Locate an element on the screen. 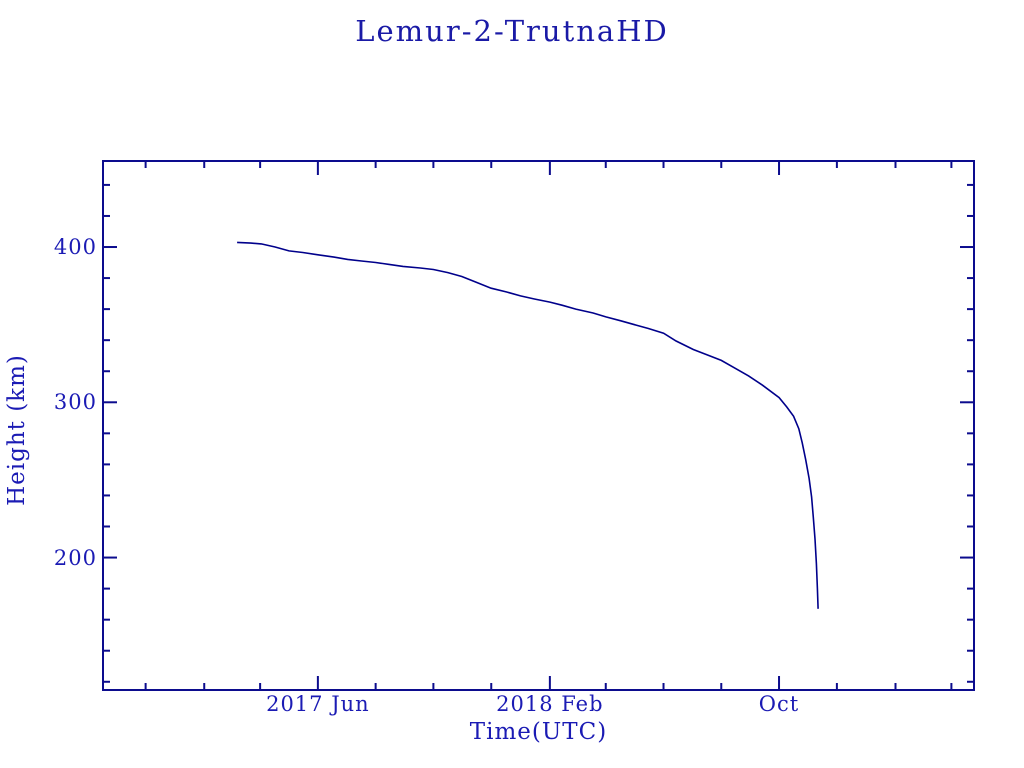 The height and width of the screenshot is (768, 1024). x-tick-label: 2018 Feb is located at coordinates (550, 704).